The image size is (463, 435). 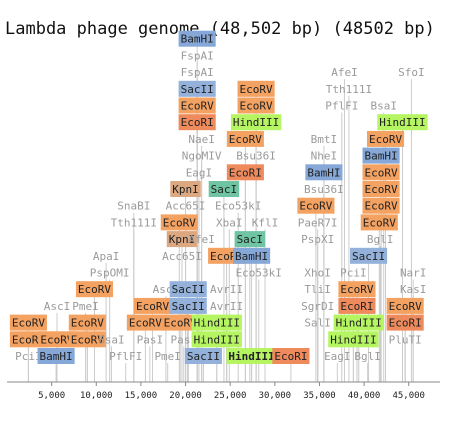 I want to click on site-name: KpnI, so click(x=185, y=189).